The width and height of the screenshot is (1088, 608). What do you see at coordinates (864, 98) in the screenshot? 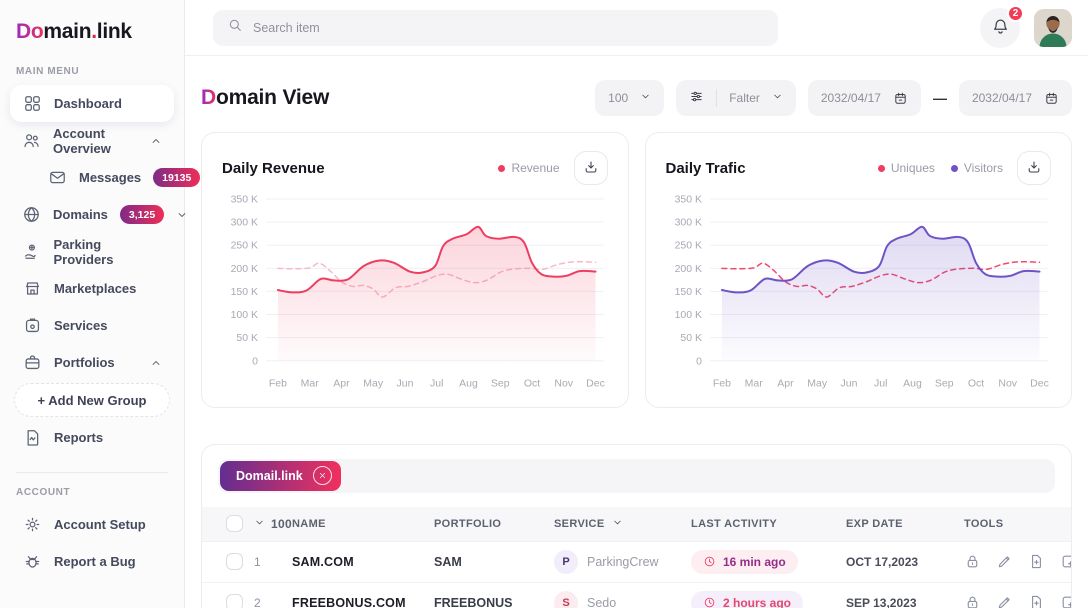
I see `date-from-picker: 2032/04/17` at bounding box center [864, 98].